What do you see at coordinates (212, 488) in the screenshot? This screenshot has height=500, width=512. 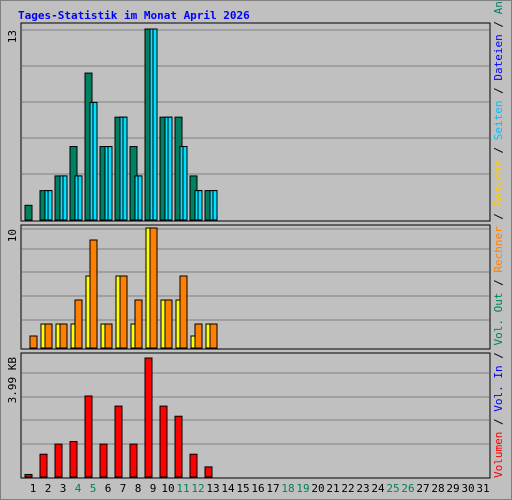 I see `x-tick-label: 13` at bounding box center [212, 488].